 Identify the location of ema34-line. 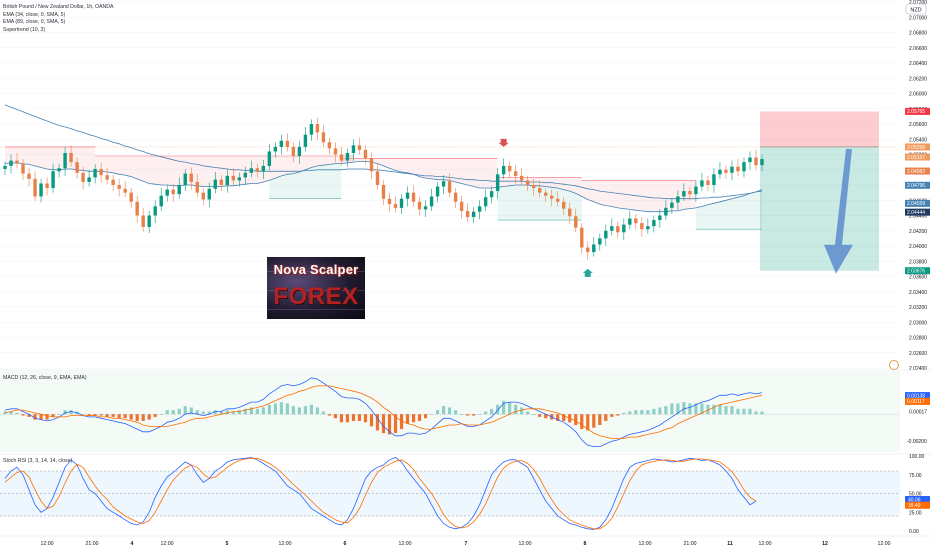
(383, 187).